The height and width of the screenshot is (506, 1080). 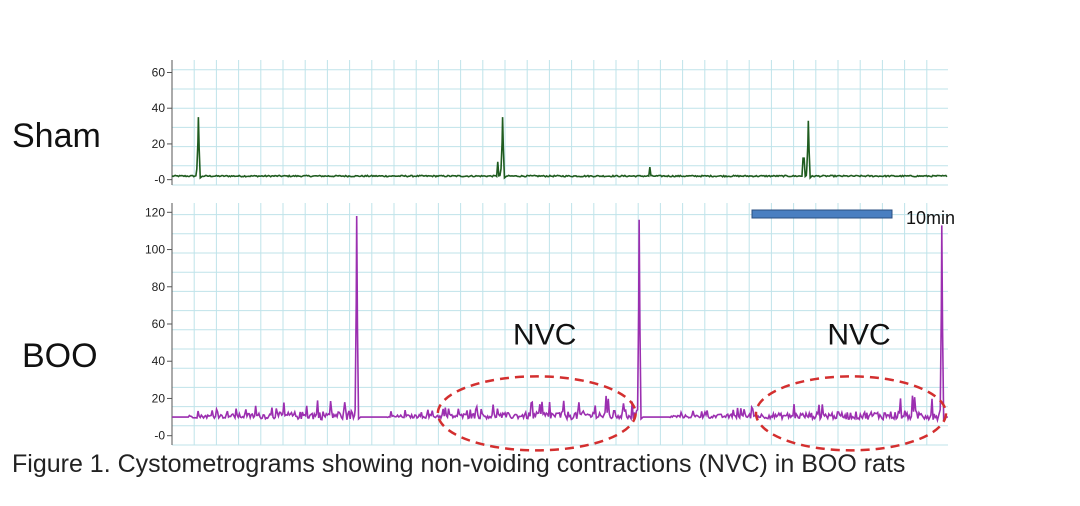 What do you see at coordinates (56, 136) in the screenshot?
I see `sham-group-label: Sham` at bounding box center [56, 136].